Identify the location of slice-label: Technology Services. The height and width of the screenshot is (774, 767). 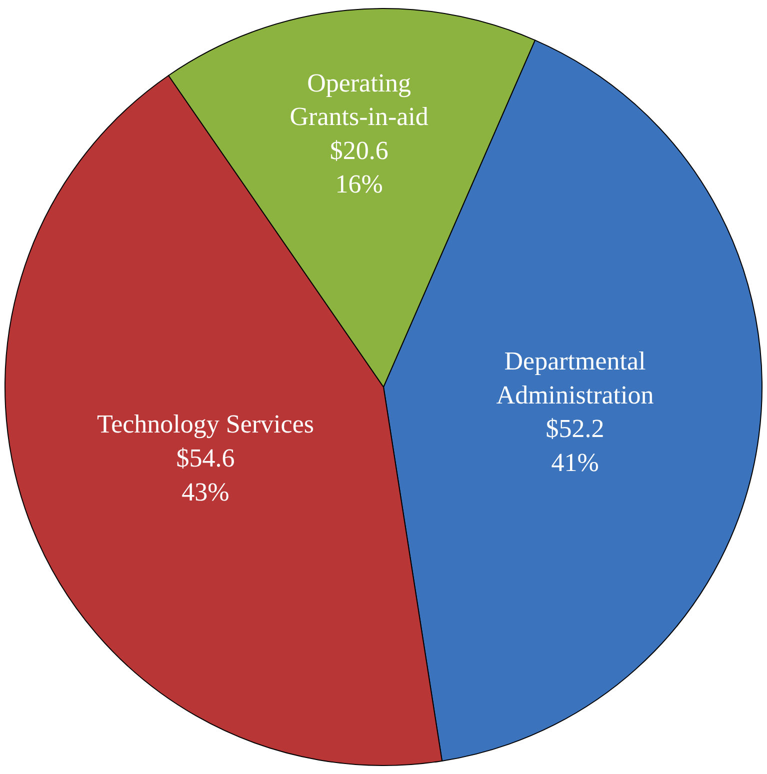
(205, 424).